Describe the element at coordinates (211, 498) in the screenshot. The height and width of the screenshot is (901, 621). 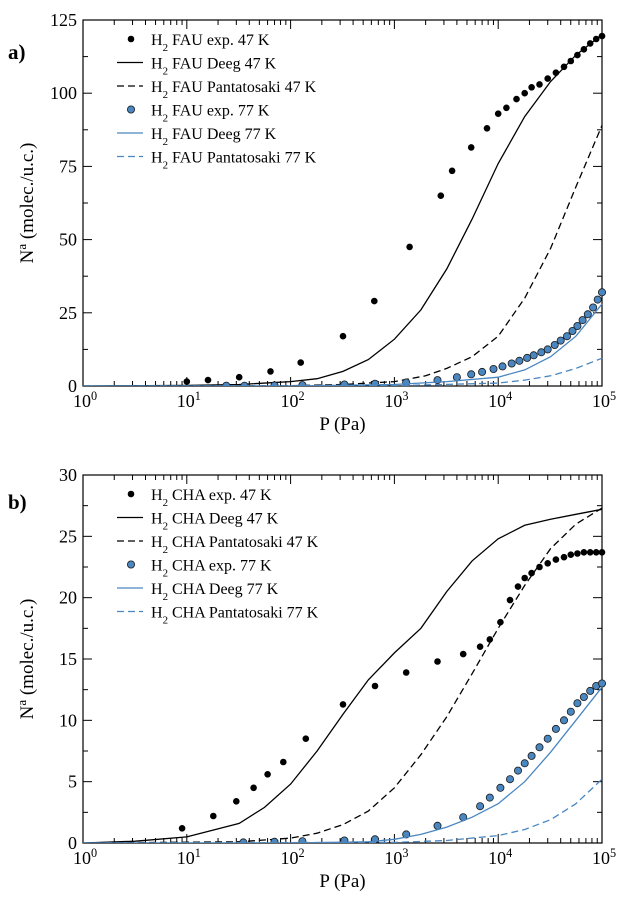
I see `legend-label: H2 CHA exp. 47 K` at that location.